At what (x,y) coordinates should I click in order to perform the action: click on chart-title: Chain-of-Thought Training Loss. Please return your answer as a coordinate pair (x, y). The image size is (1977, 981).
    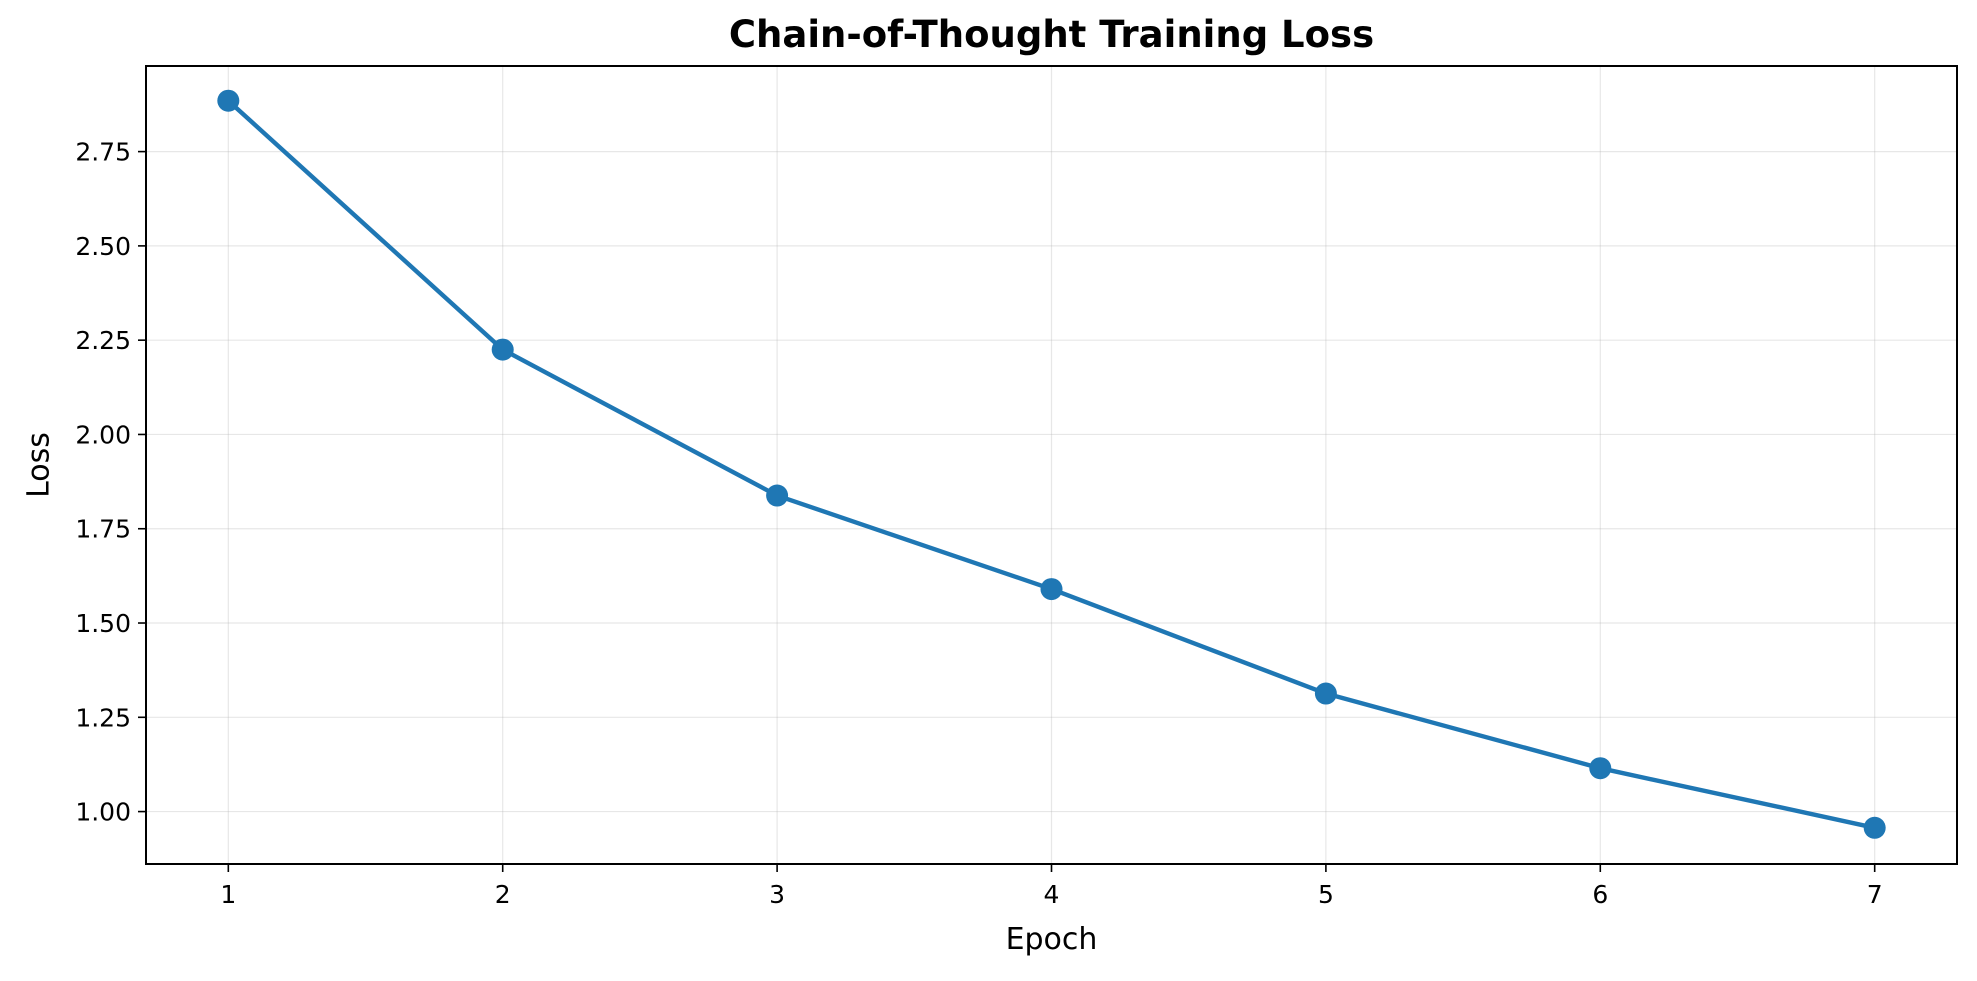
    Looking at the image, I should click on (1051, 34).